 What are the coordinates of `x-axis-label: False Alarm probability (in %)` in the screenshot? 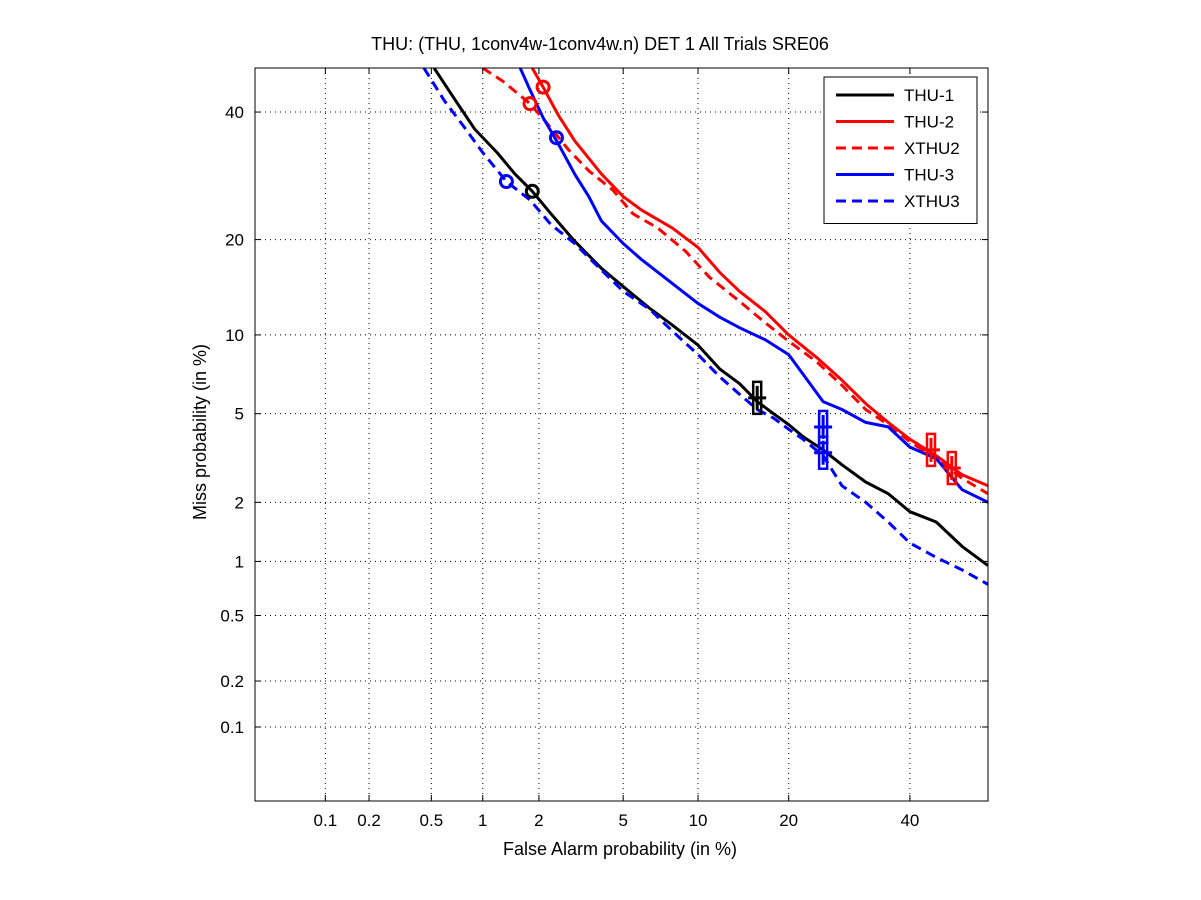 It's located at (620, 849).